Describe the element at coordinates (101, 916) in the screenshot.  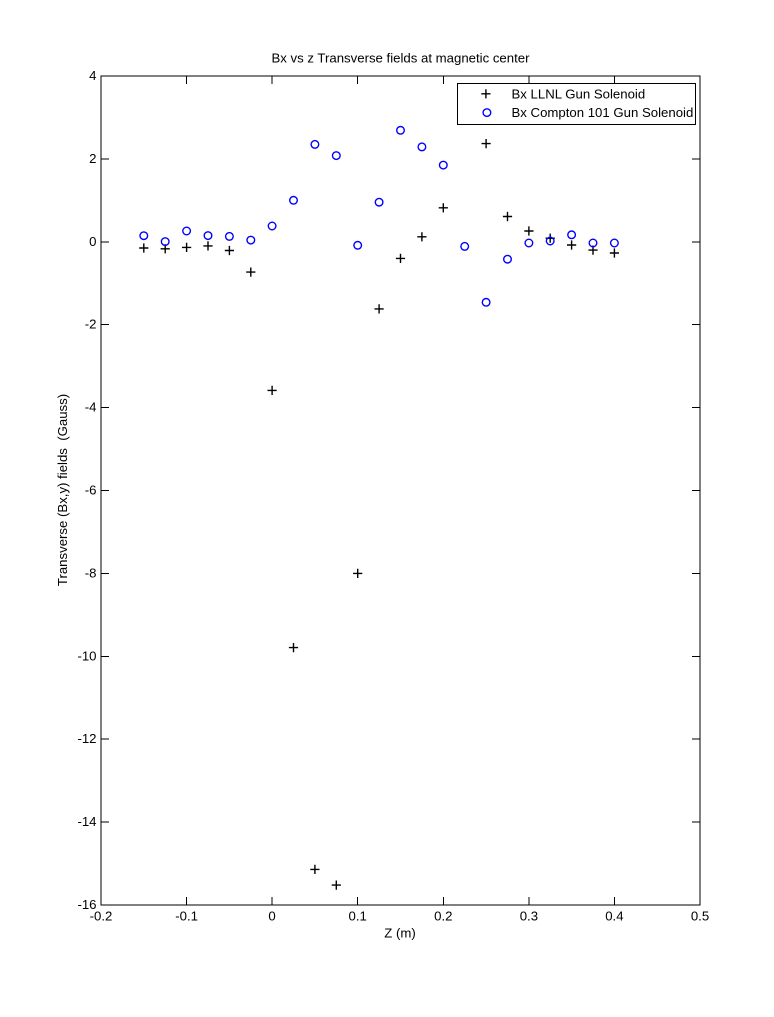
I see `svg-text: -0.2` at that location.